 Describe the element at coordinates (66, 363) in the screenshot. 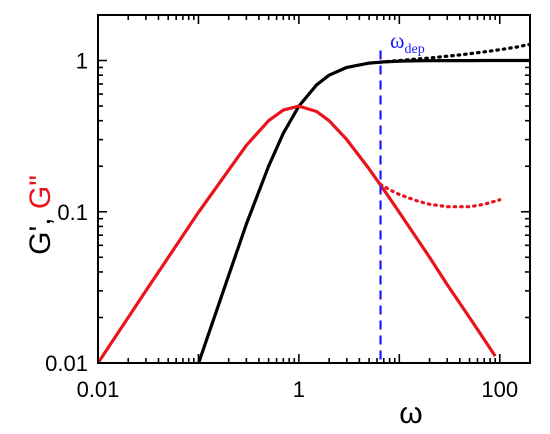

I see `y-tick-label: 0.01` at that location.